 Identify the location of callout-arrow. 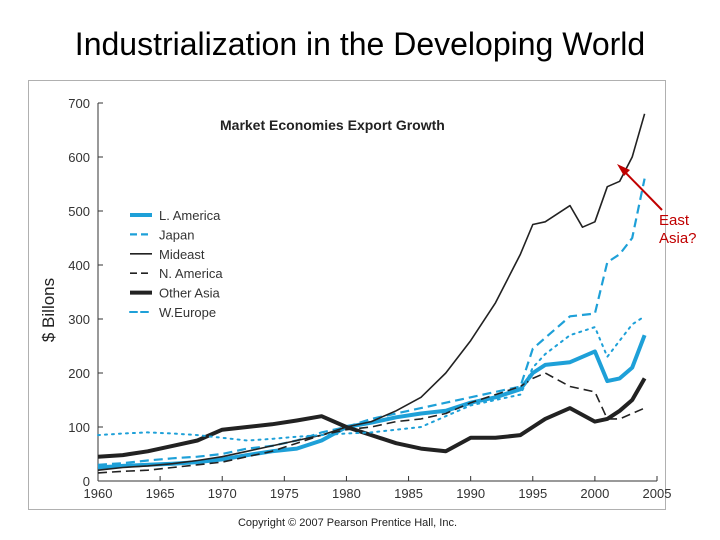
(641, 188).